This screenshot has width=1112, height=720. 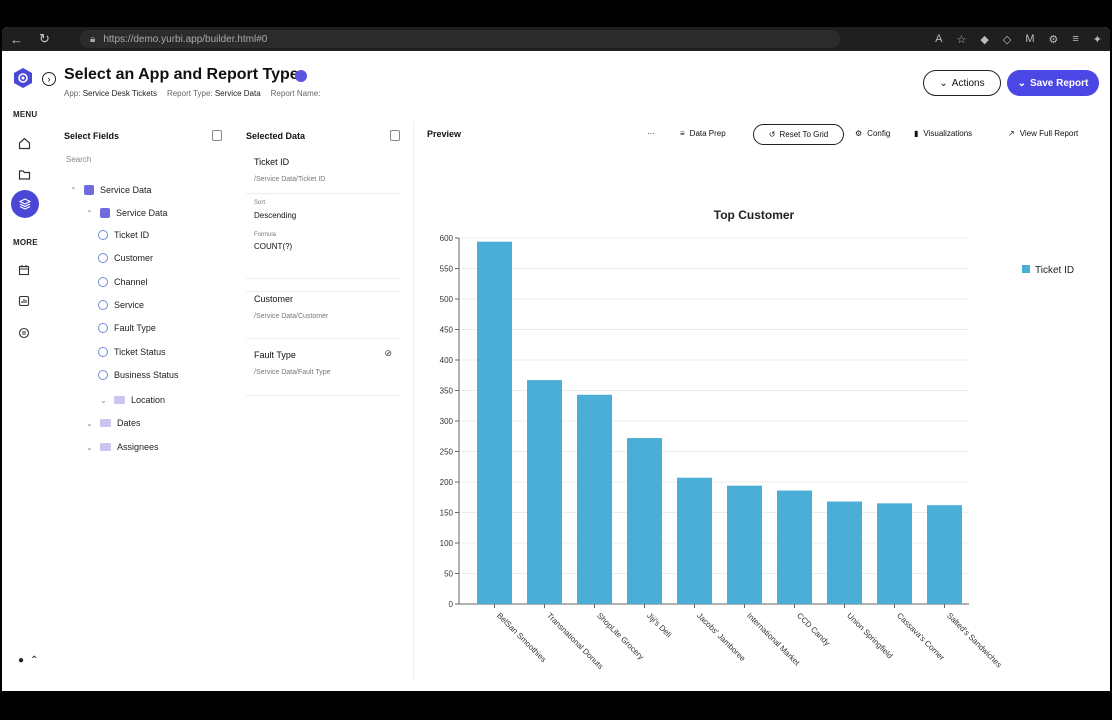 What do you see at coordinates (148, 400) in the screenshot?
I see `folder-label: Location` at bounding box center [148, 400].